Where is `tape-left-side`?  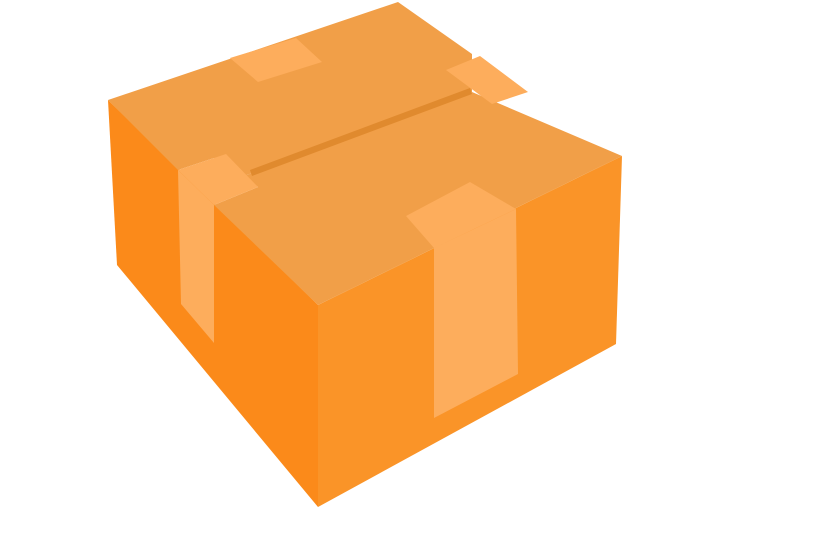
tape-left-side is located at coordinates (196, 256).